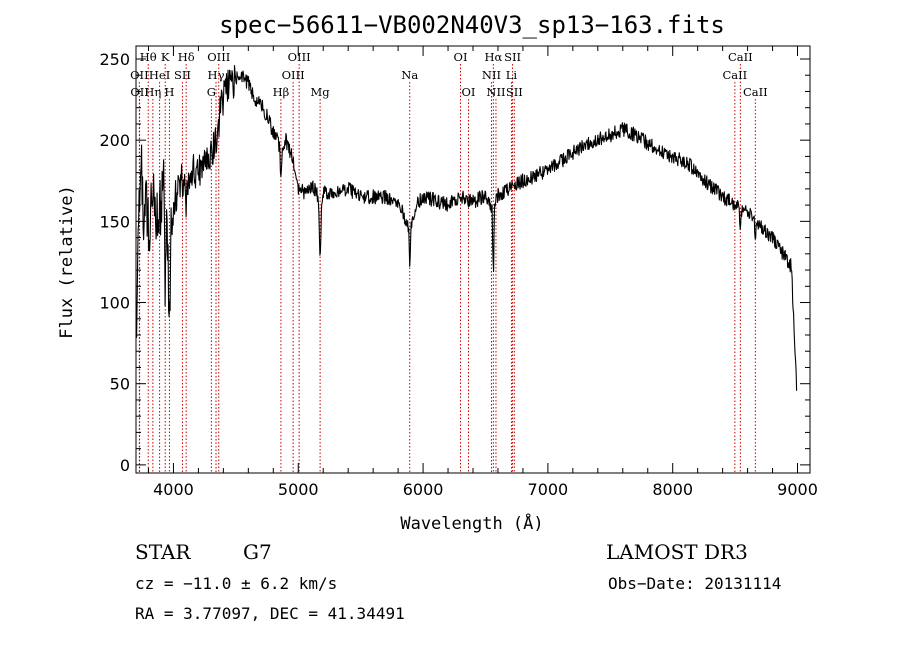  Describe the element at coordinates (186, 57) in the screenshot. I see `spectral-line-label: Hδ` at that location.